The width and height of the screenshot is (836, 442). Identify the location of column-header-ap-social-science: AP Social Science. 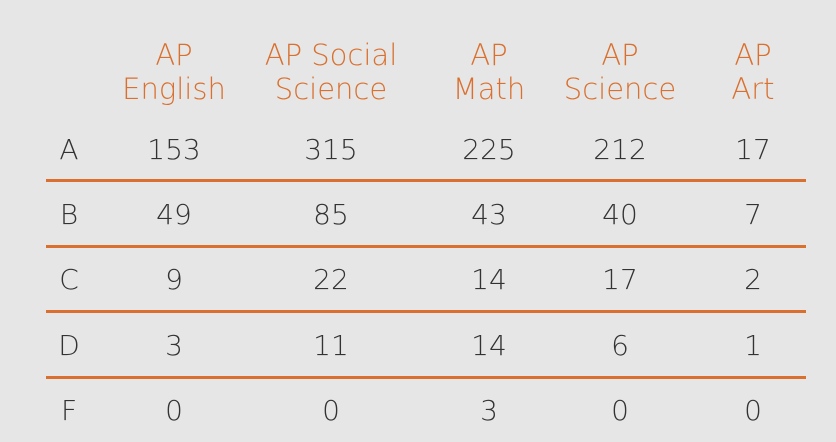
(331, 72).